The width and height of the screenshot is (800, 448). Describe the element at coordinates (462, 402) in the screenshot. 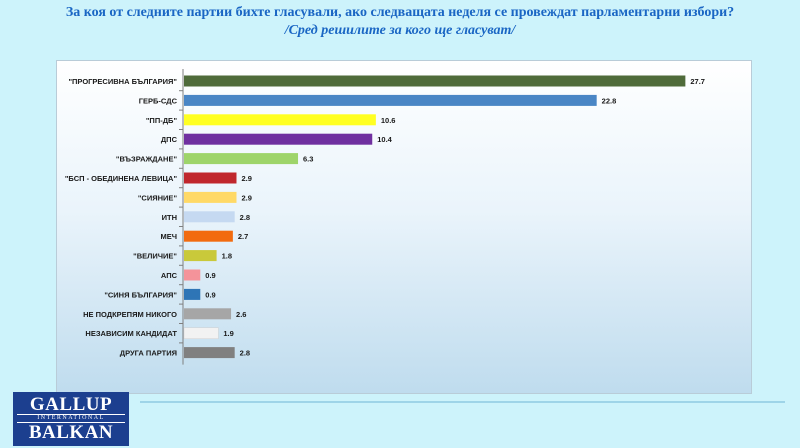

I see `divider-line` at that location.